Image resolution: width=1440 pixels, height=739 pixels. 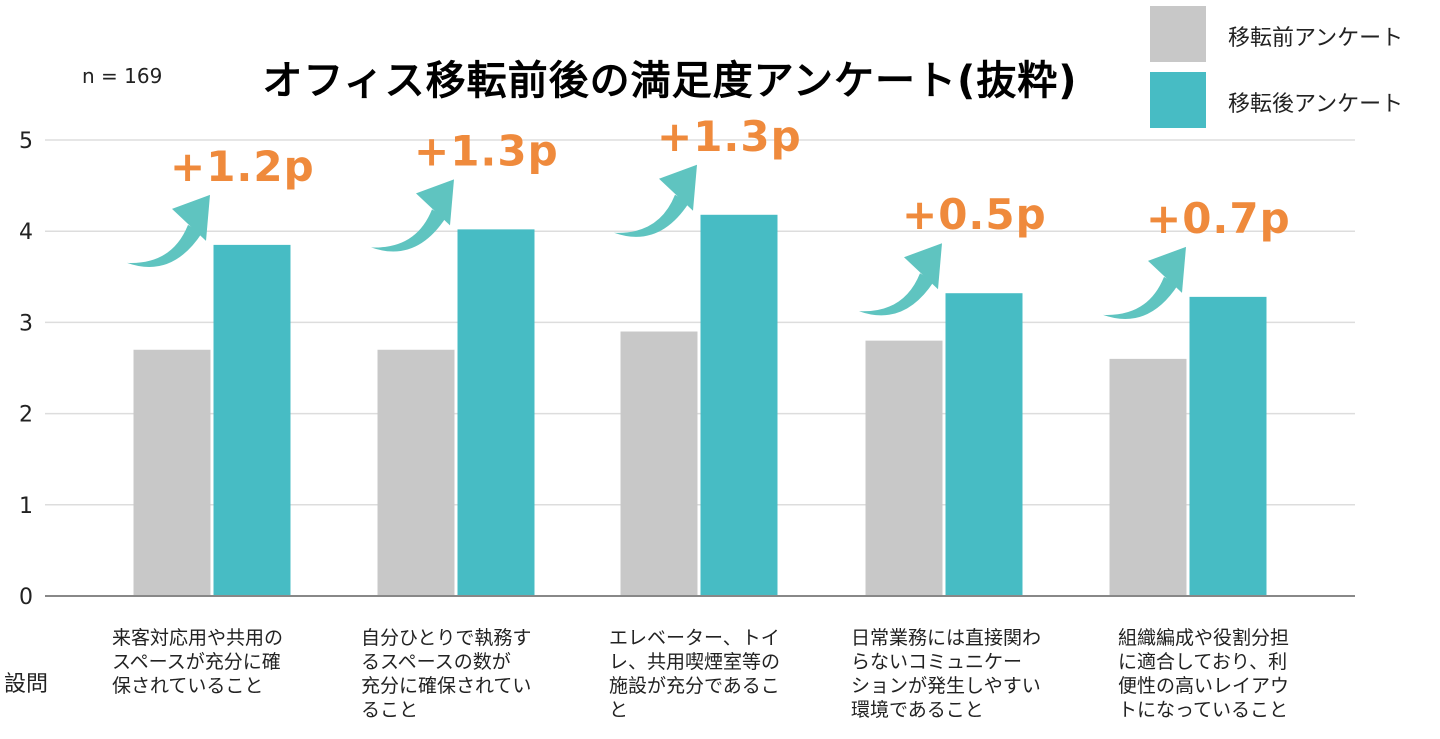 I want to click on chart-title: オフィス移転前後の満足度アンケート(抜粋), so click(x=670, y=81).